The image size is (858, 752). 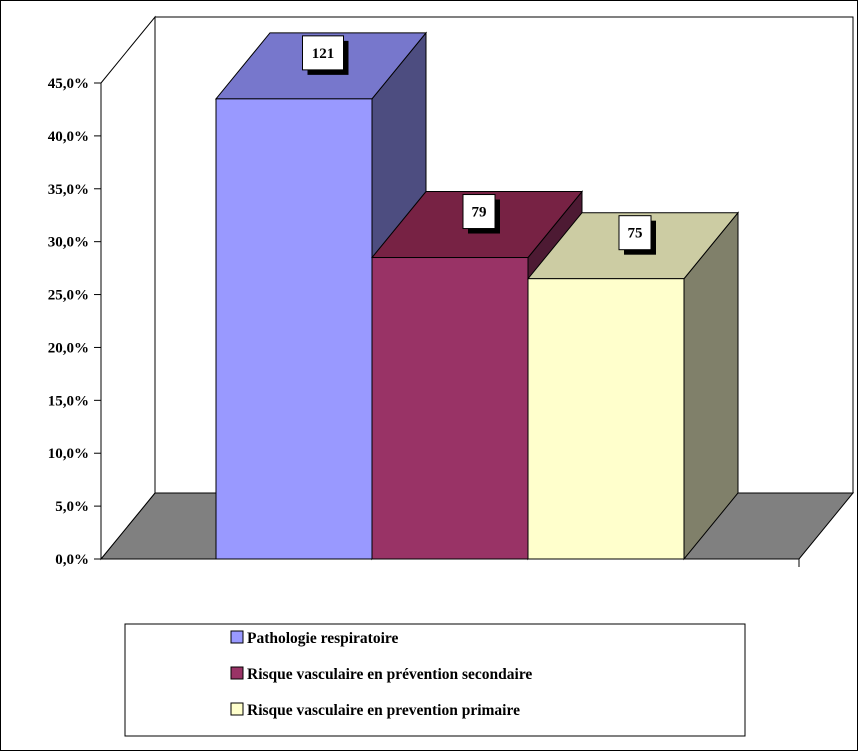 What do you see at coordinates (72, 507) in the screenshot?
I see `y-tick-label: 5,0%` at bounding box center [72, 507].